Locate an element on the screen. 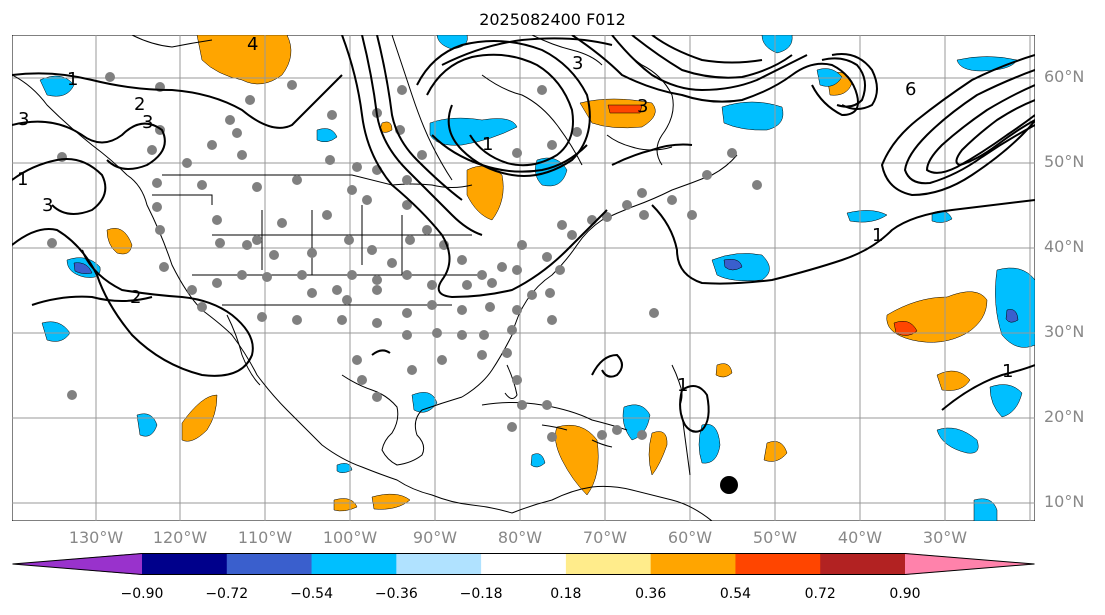 The height and width of the screenshot is (615, 1105). colorbar-tick-label: −0.18 is located at coordinates (481, 594).